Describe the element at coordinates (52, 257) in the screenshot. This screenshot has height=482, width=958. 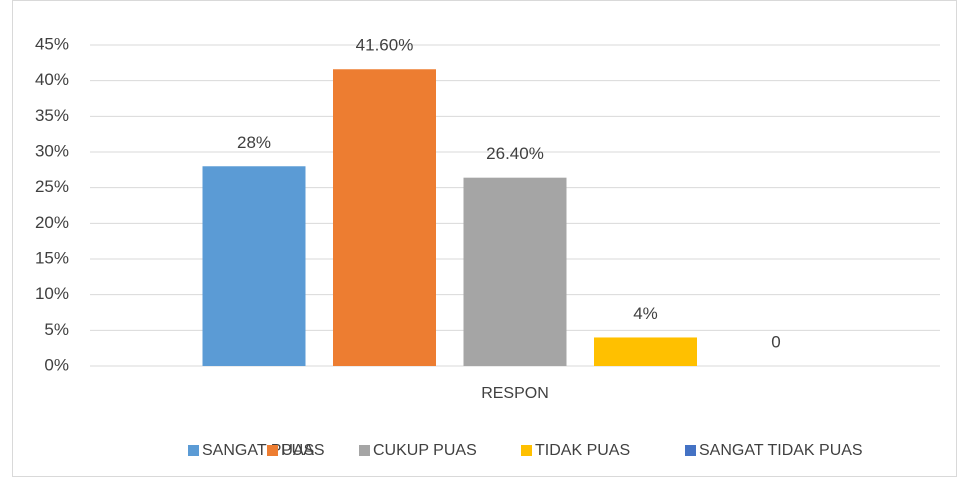
I see `y-tick-label: 15%` at that location.